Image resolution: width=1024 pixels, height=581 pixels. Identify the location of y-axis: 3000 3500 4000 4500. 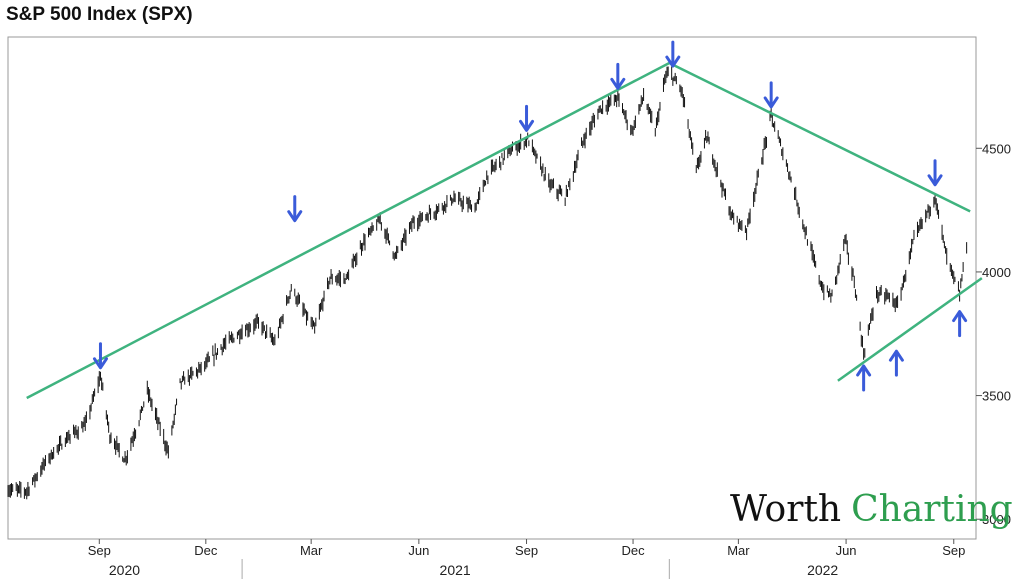
(993, 334).